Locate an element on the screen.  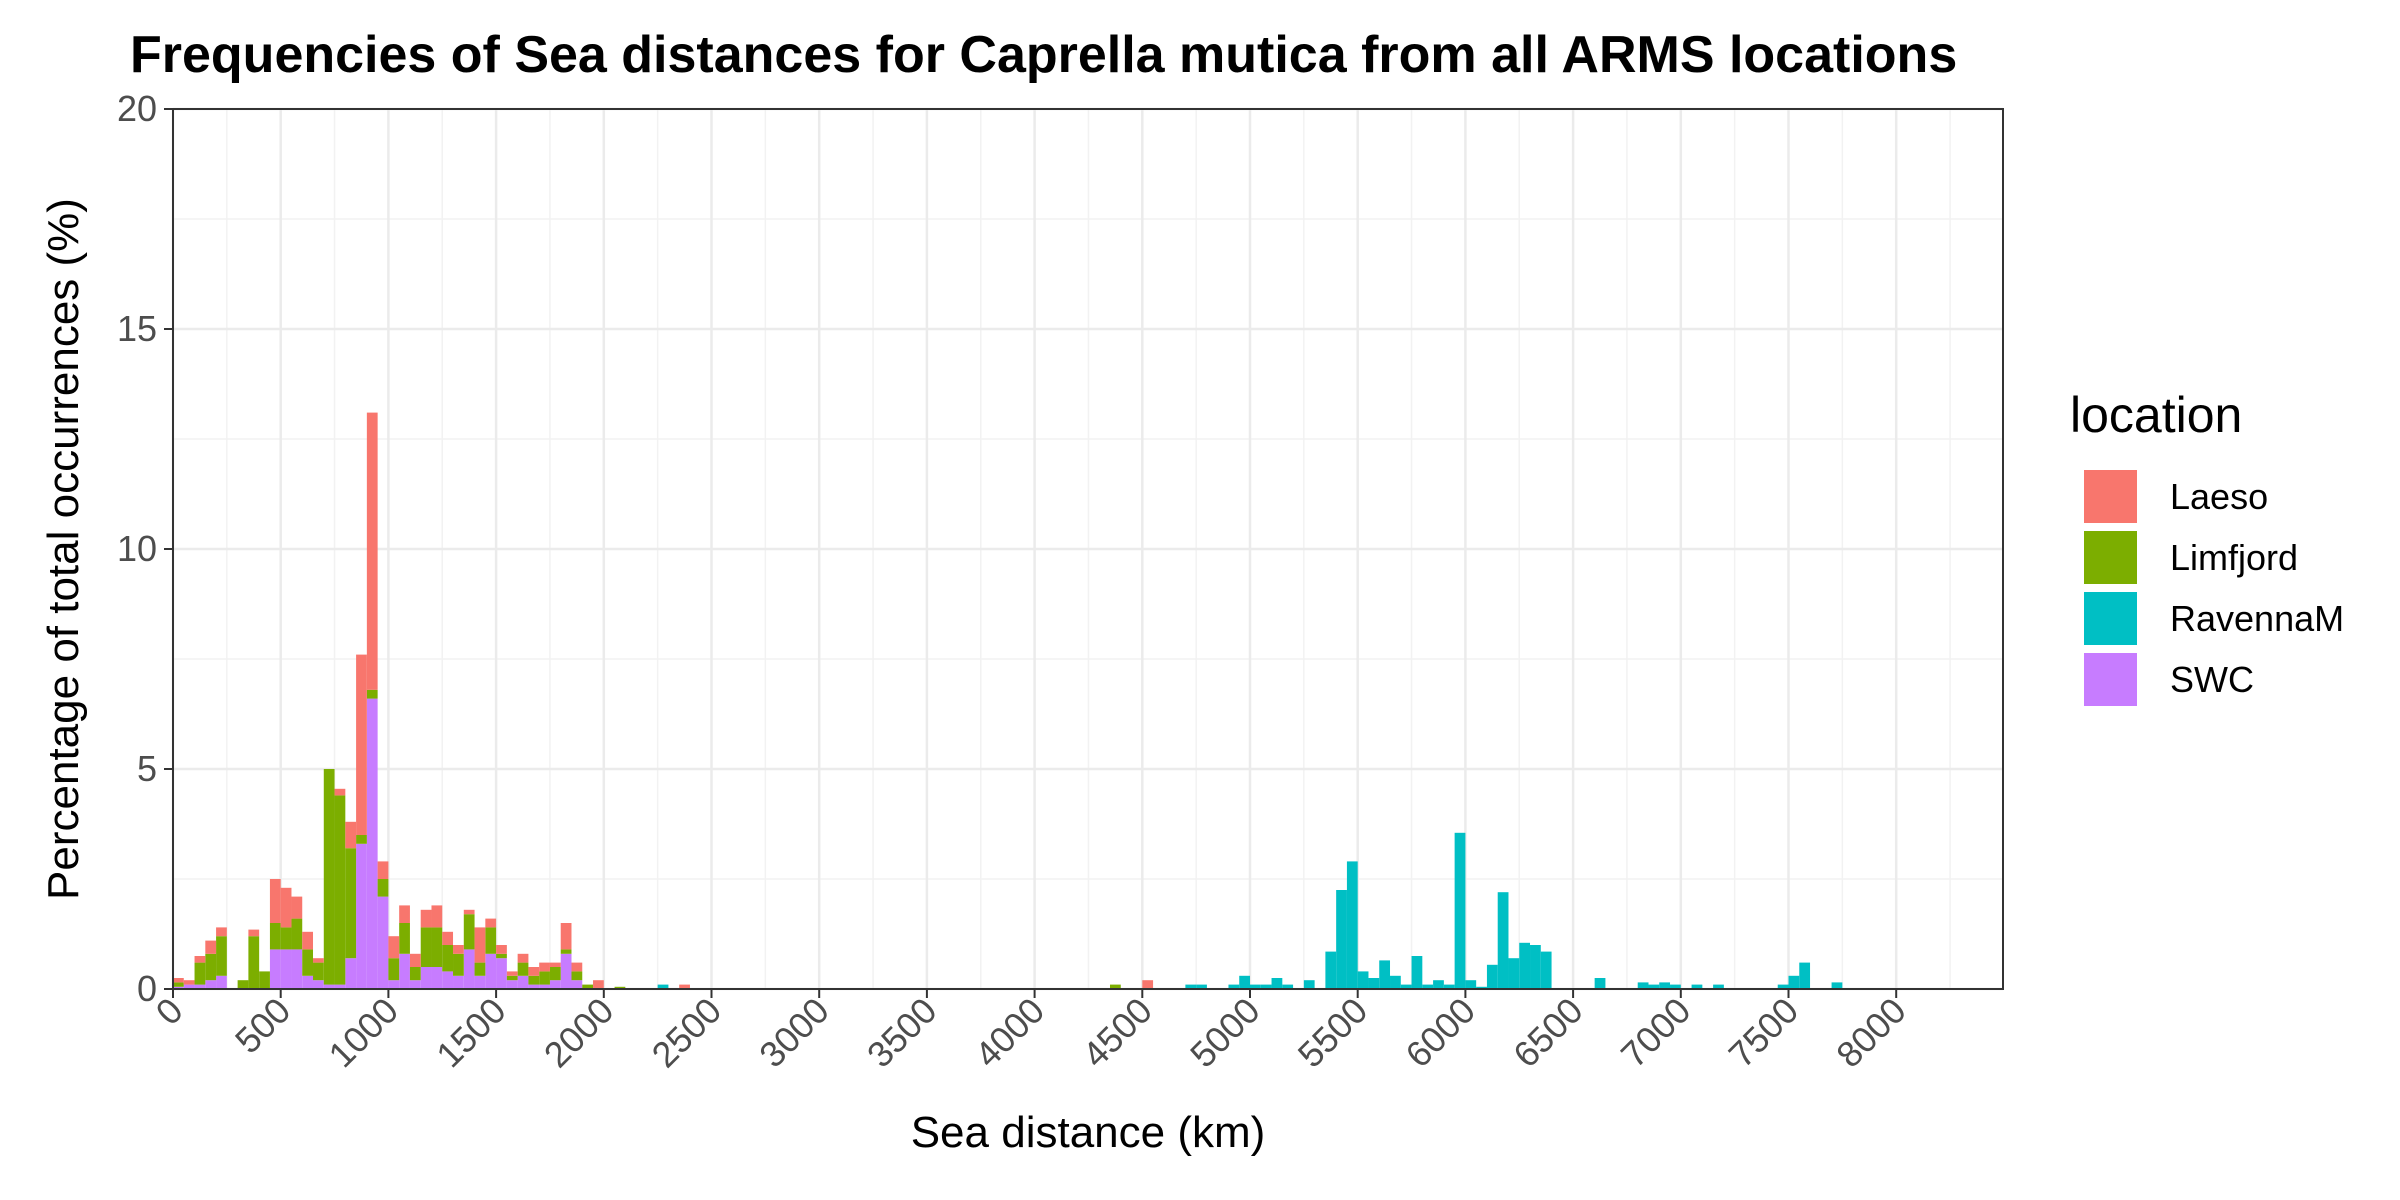
legend: location Laeso Limfjord RavennaM SWC is located at coordinates (2207, 546).